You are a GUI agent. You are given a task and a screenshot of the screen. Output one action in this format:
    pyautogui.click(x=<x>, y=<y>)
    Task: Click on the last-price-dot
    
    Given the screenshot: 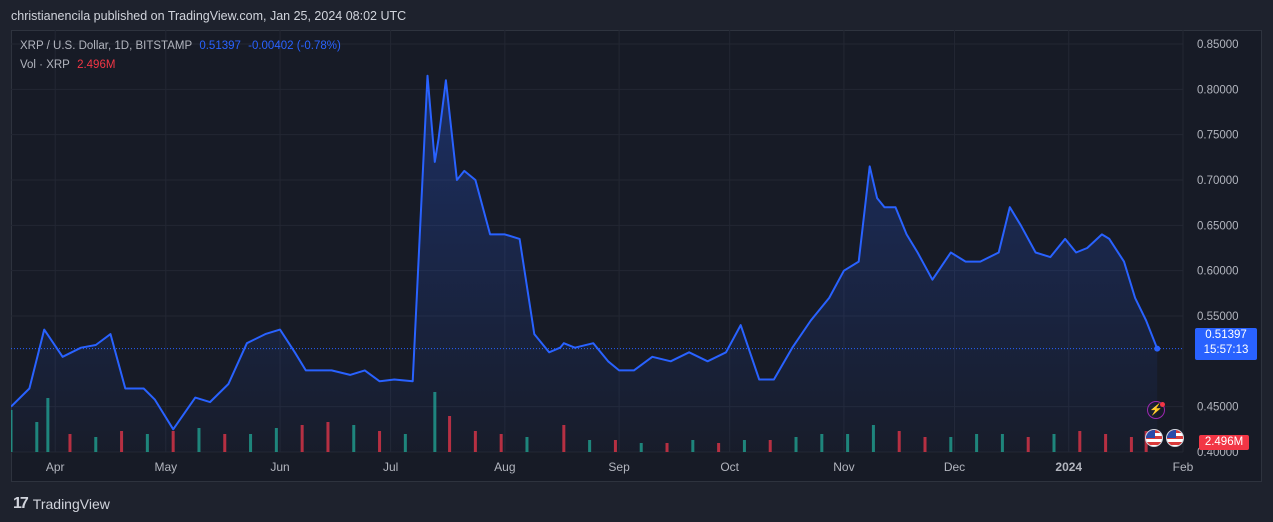 What is the action you would take?
    pyautogui.click(x=1157, y=348)
    